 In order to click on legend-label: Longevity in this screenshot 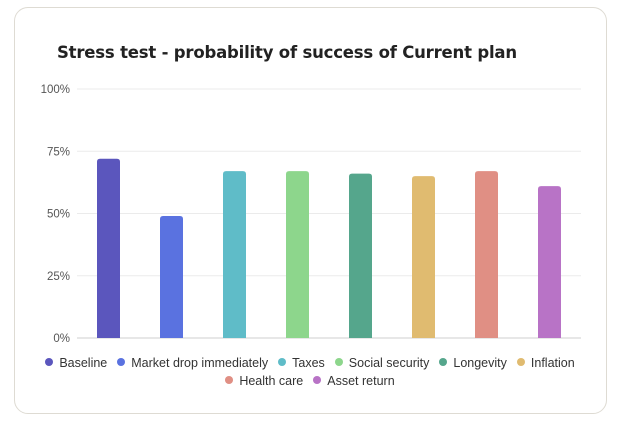, I will do `click(480, 363)`.